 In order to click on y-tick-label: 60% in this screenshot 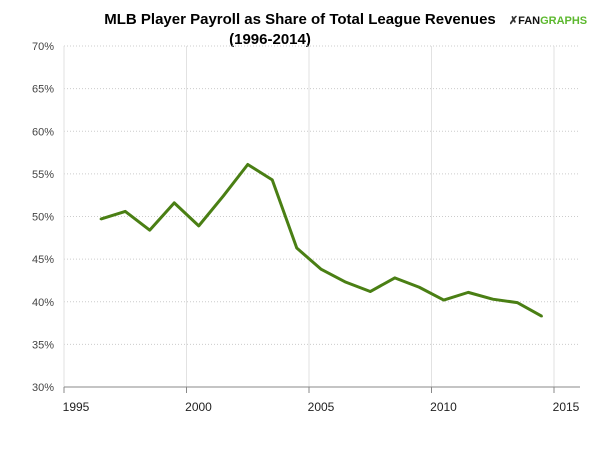, I will do `click(43, 132)`.